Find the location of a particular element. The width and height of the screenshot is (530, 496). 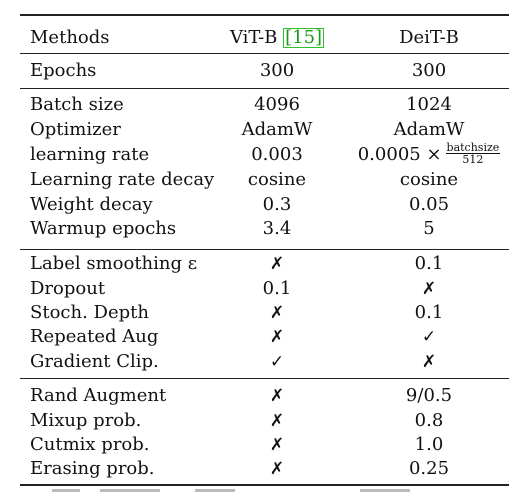

row-label: Label smoothing ε is located at coordinates (114, 263).